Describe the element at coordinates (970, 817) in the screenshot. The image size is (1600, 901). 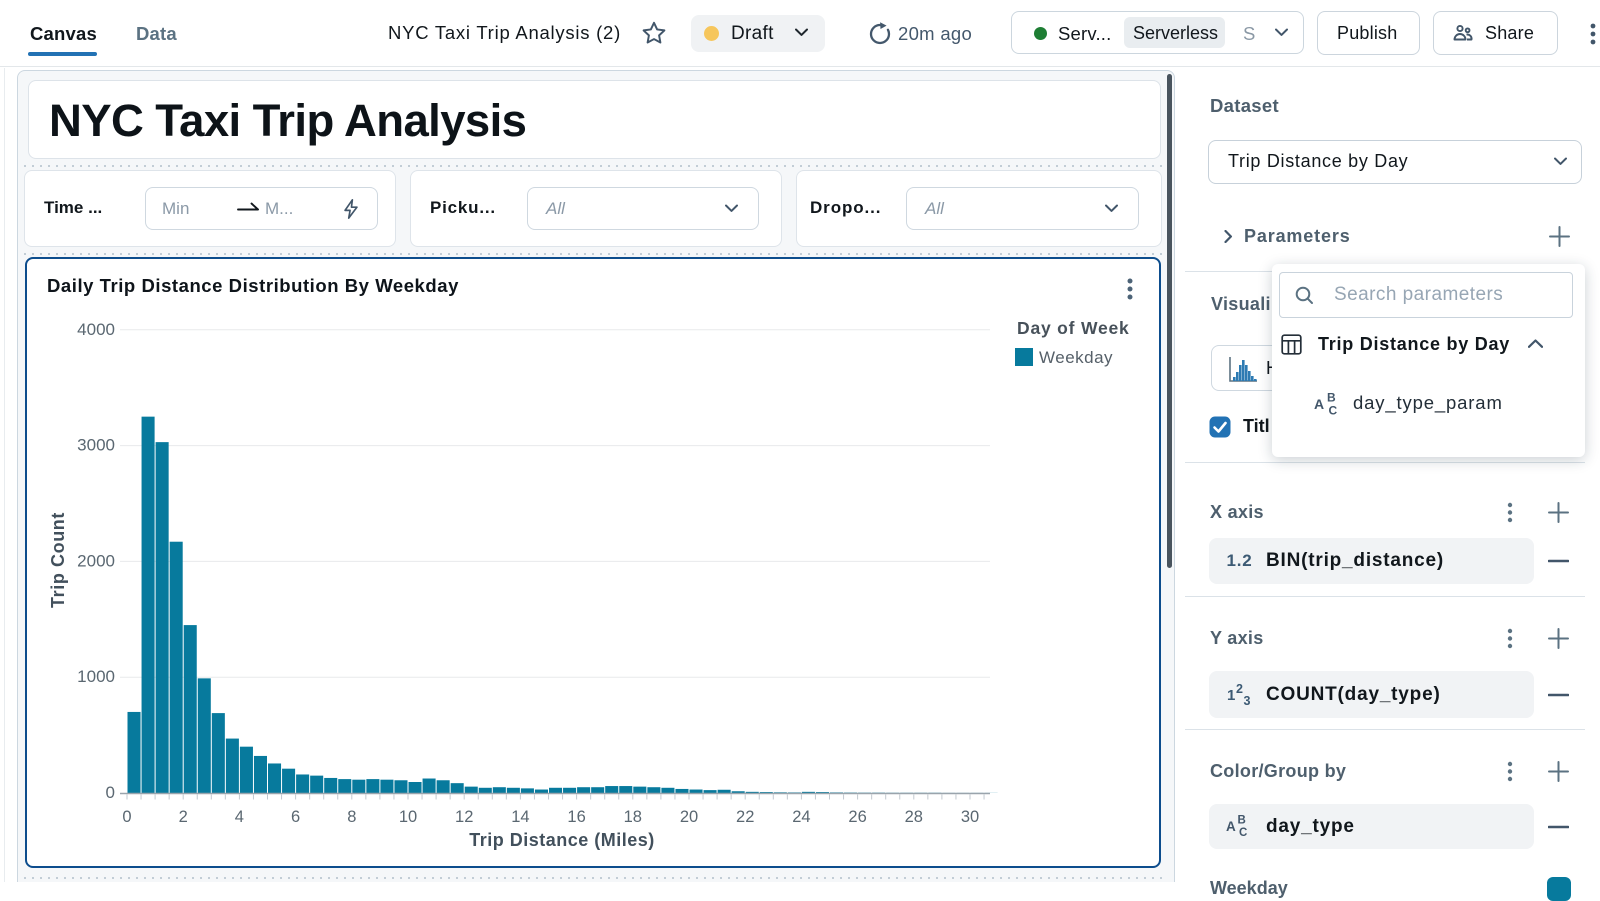
I see `svg-text: 30` at that location.